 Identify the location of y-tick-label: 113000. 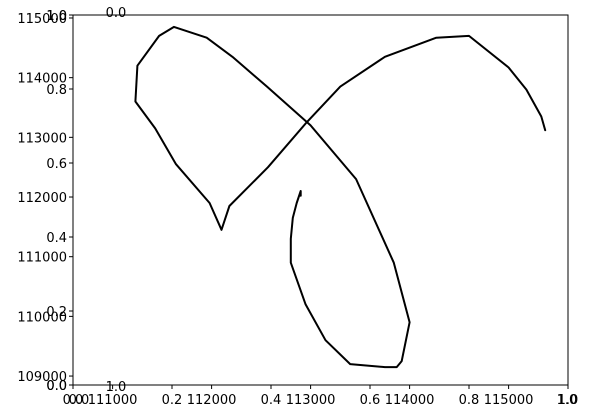
(42, 138).